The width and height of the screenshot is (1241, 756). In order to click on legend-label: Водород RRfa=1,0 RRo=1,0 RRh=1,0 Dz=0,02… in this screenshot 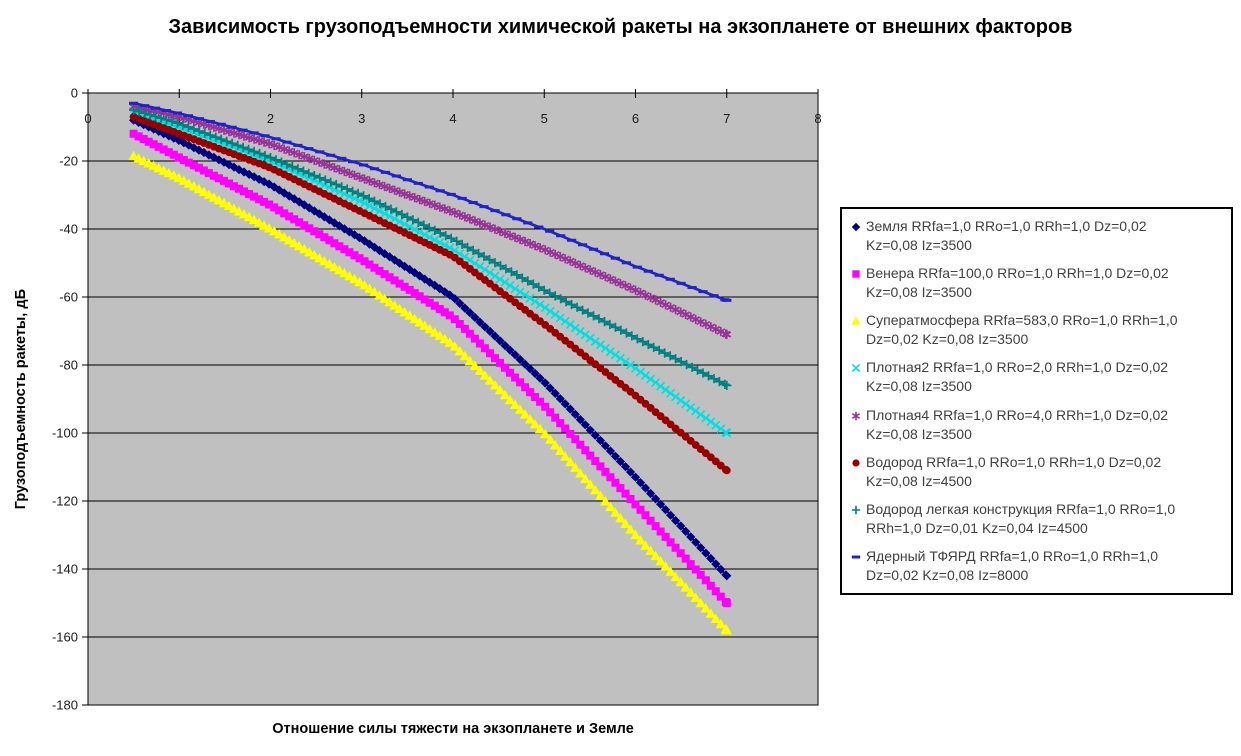, I will do `click(1014, 471)`.